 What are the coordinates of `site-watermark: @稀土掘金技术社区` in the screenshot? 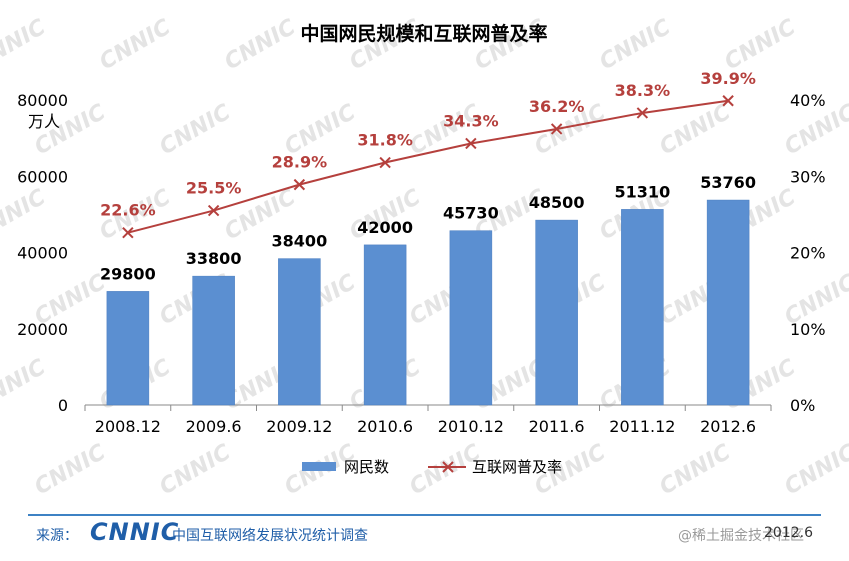 It's located at (741, 536).